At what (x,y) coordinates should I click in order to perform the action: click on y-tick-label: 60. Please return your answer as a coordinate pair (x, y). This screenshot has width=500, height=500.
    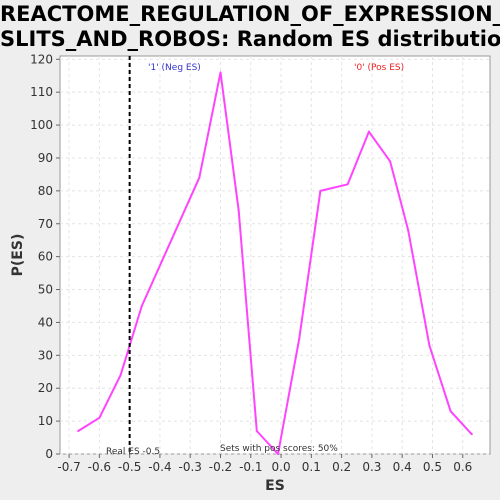
    Looking at the image, I should click on (45, 257).